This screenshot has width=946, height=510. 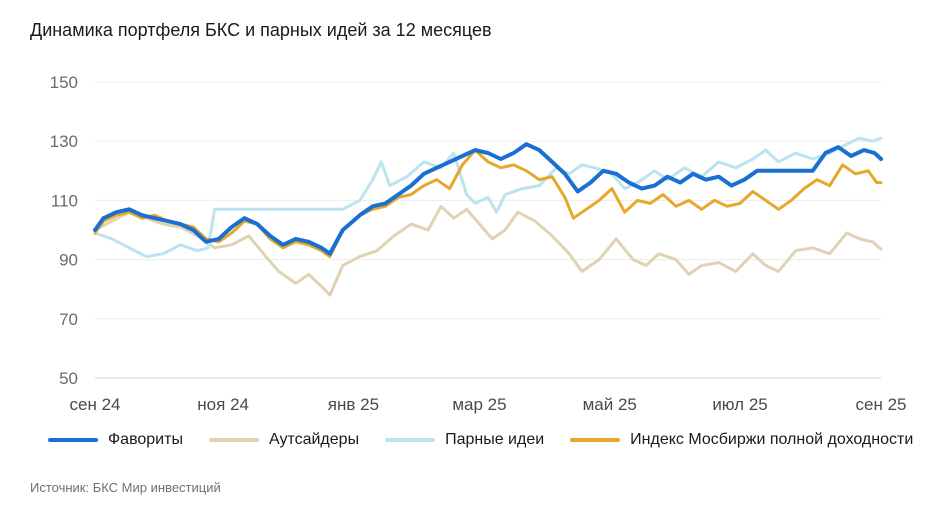 I want to click on legend-item-outsiders: Аутсайдеры, so click(x=284, y=440).